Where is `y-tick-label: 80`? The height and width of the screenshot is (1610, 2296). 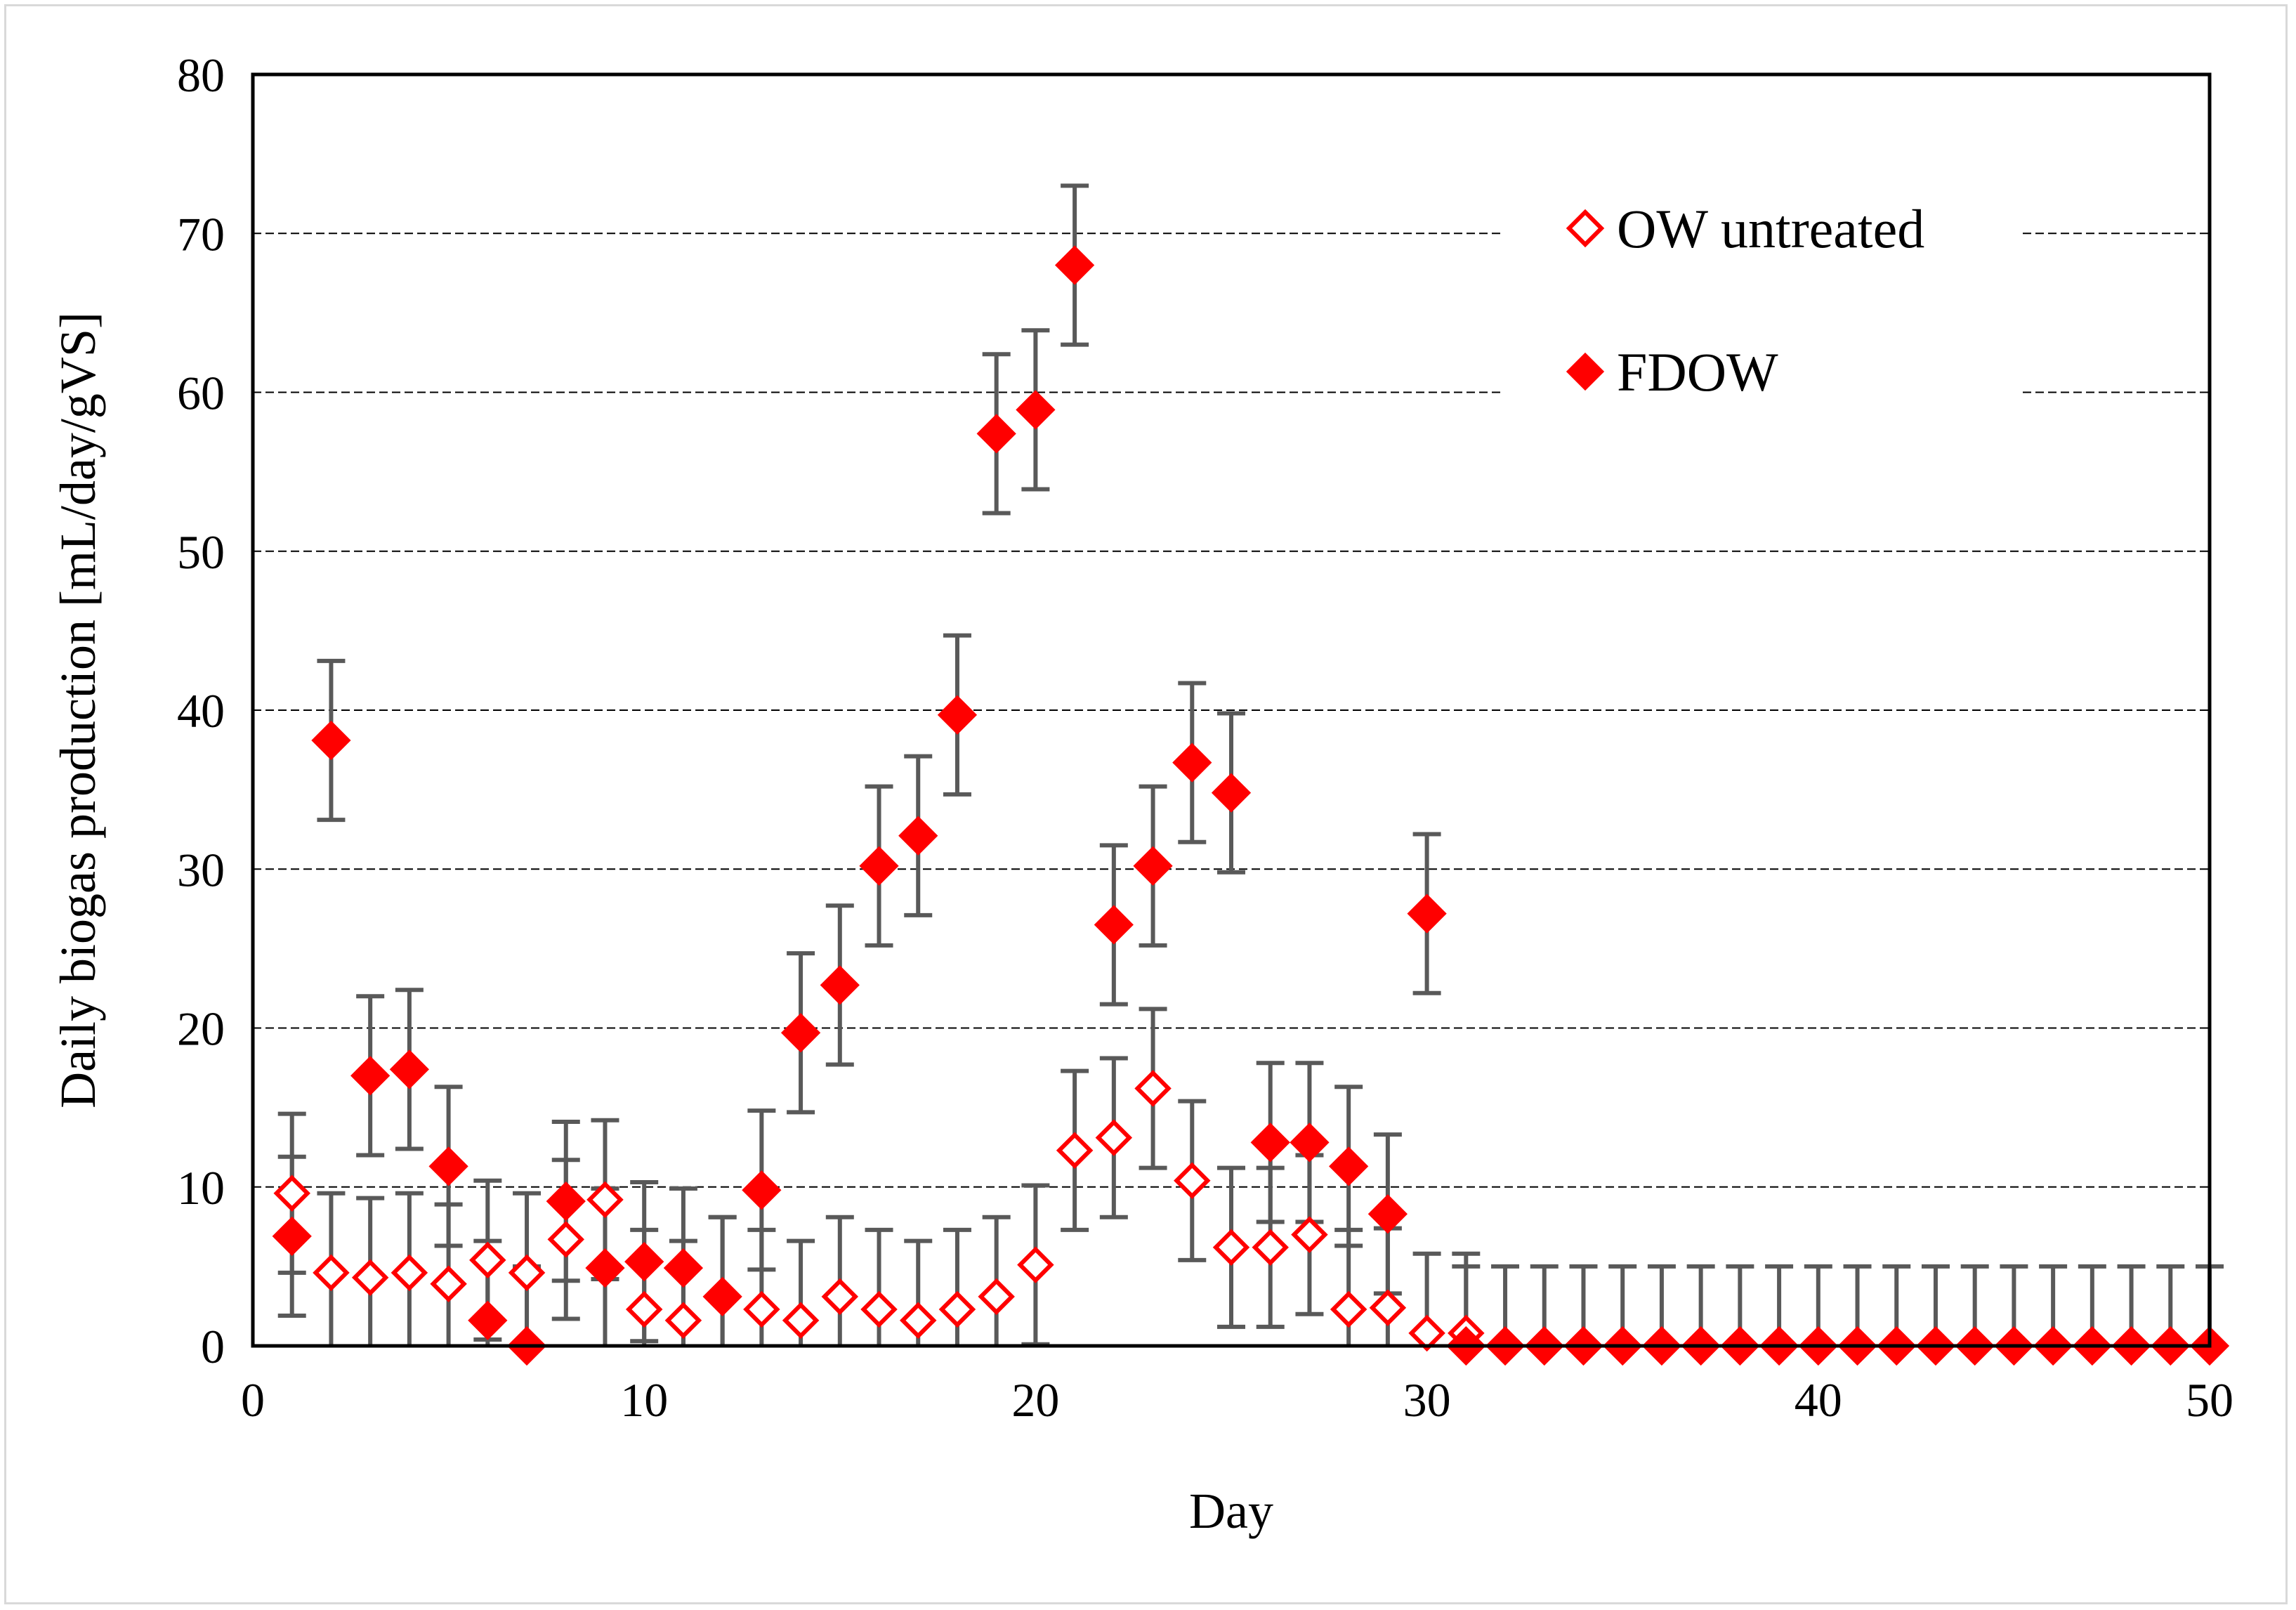 y-tick-label: 80 is located at coordinates (201, 75).